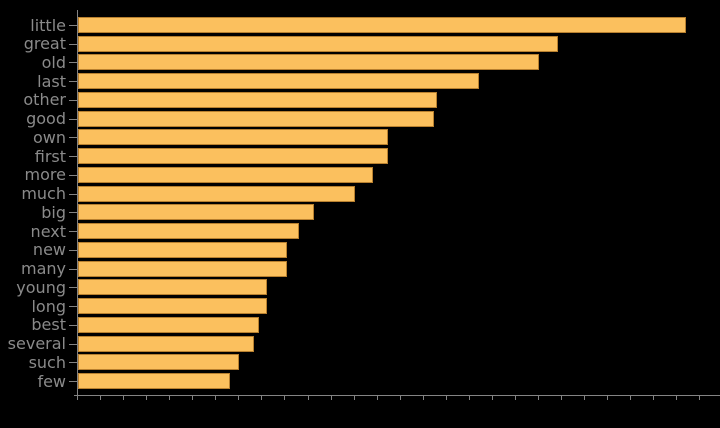 The image size is (720, 428). What do you see at coordinates (53, 212) in the screenshot?
I see `y-axis-label-big: big` at bounding box center [53, 212].